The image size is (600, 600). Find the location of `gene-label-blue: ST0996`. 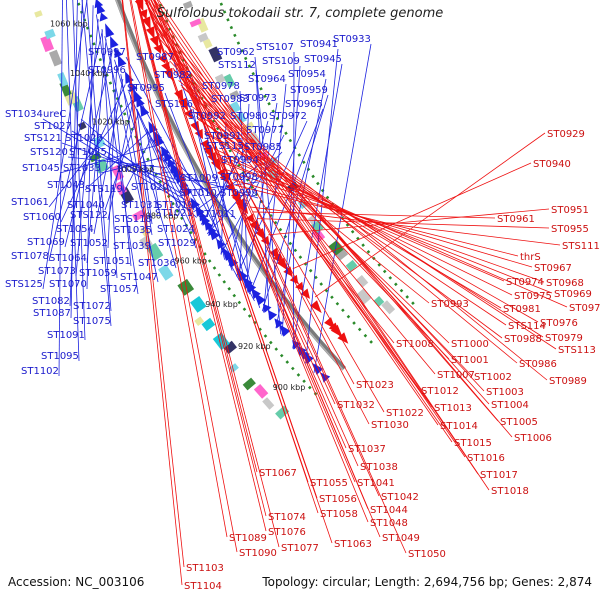

gene-label-blue: ST0996 is located at coordinates (107, 70).